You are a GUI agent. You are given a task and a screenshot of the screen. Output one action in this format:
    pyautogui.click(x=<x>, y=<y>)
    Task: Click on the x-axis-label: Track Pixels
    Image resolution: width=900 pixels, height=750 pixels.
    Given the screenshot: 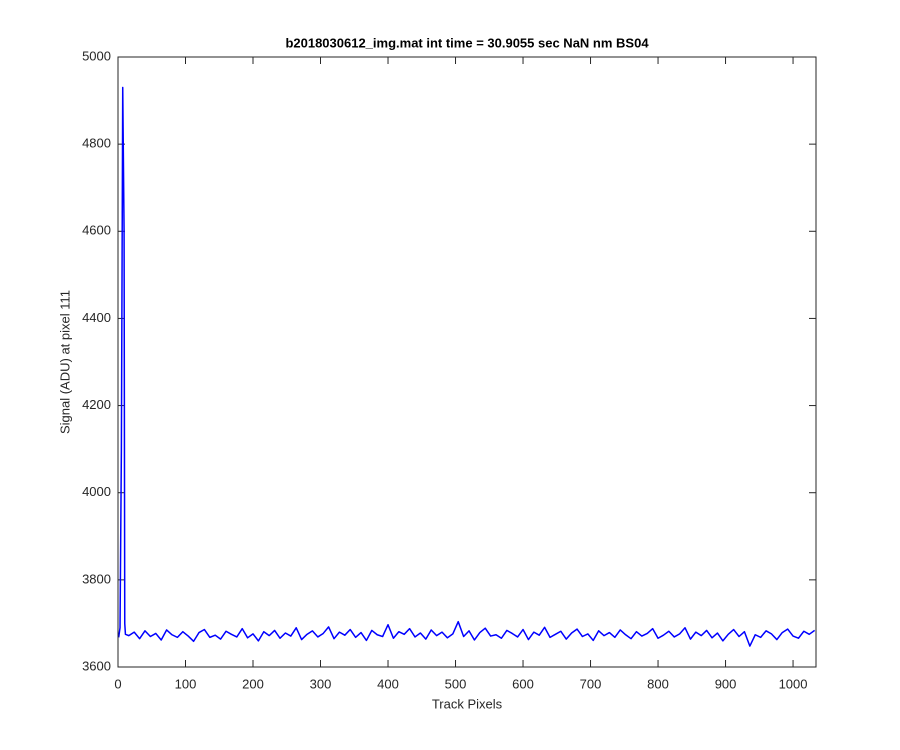 What is the action you would take?
    pyautogui.click(x=467, y=703)
    